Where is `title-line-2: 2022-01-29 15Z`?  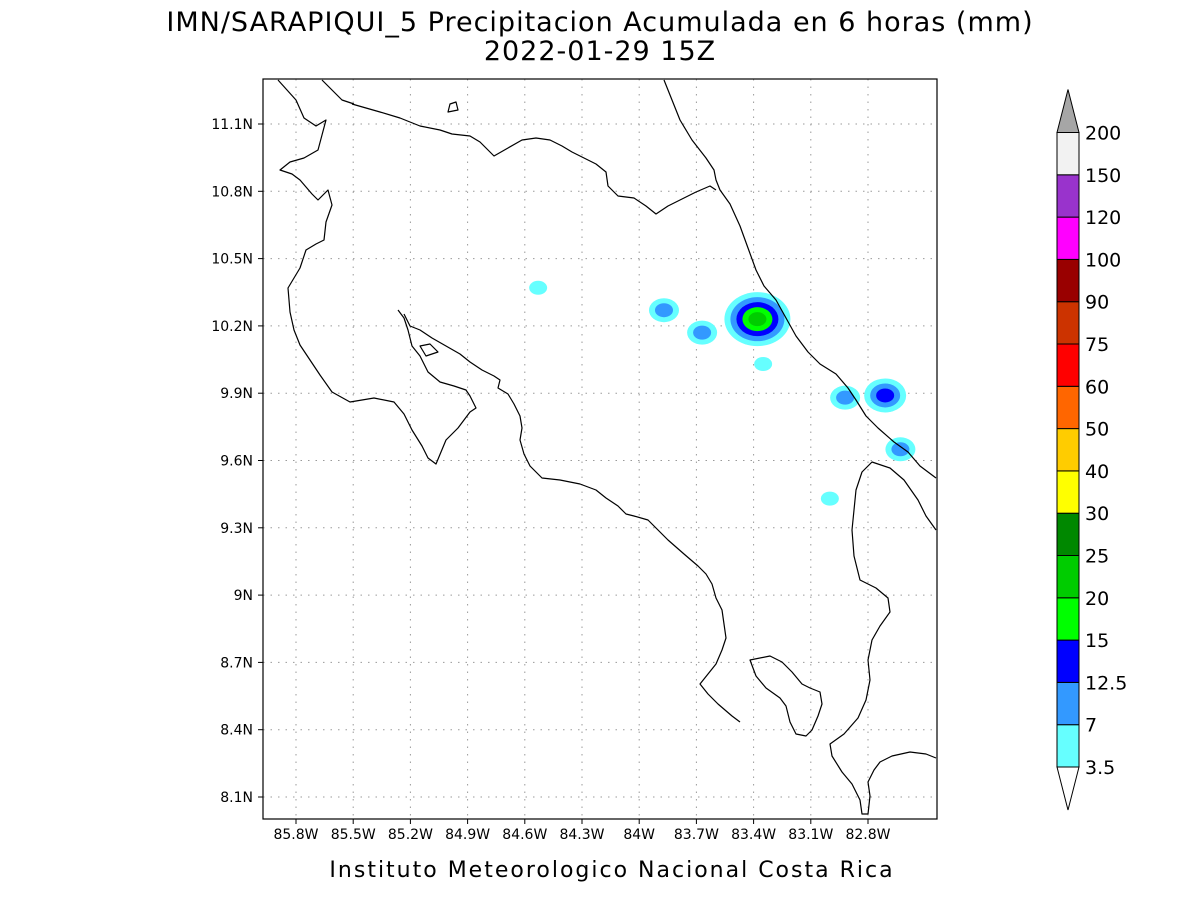 title-line-2: 2022-01-29 15Z is located at coordinates (600, 51).